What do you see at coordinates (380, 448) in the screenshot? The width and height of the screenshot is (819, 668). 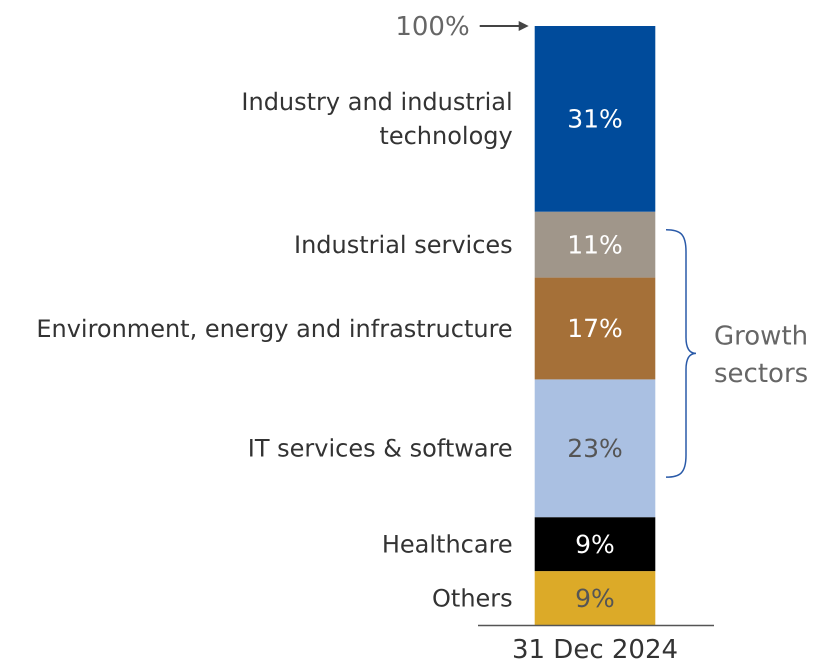 I see `series-label: IT services & software` at bounding box center [380, 448].